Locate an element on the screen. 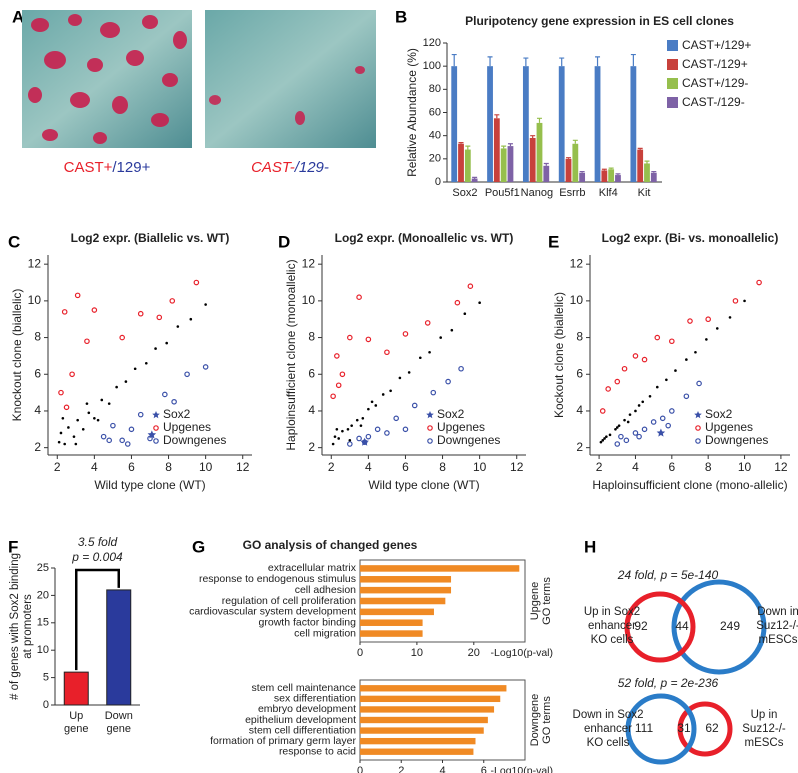 This screenshot has width=798, height=773. legend-label: Sox2 is located at coordinates (719, 414).